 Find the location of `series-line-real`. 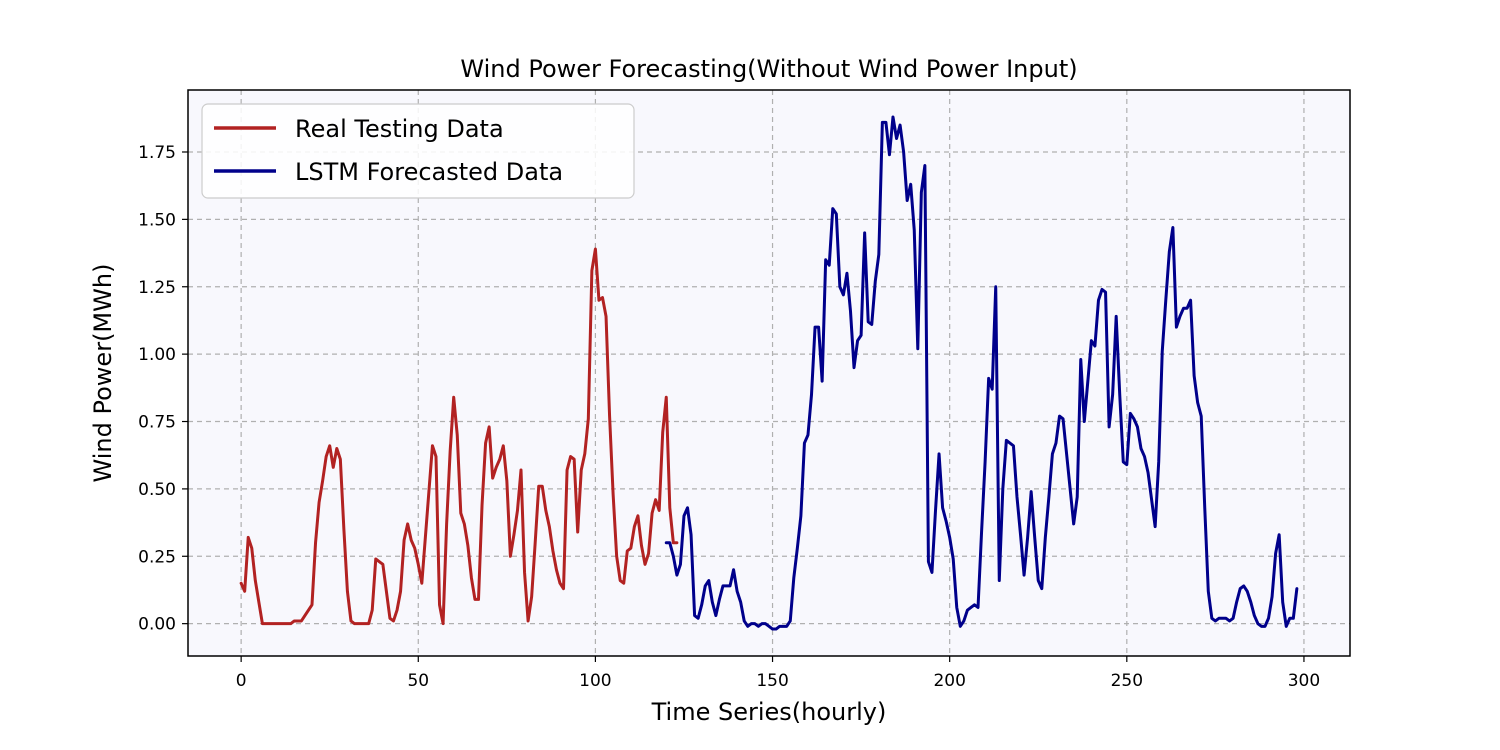

series-line-real is located at coordinates (459, 436).